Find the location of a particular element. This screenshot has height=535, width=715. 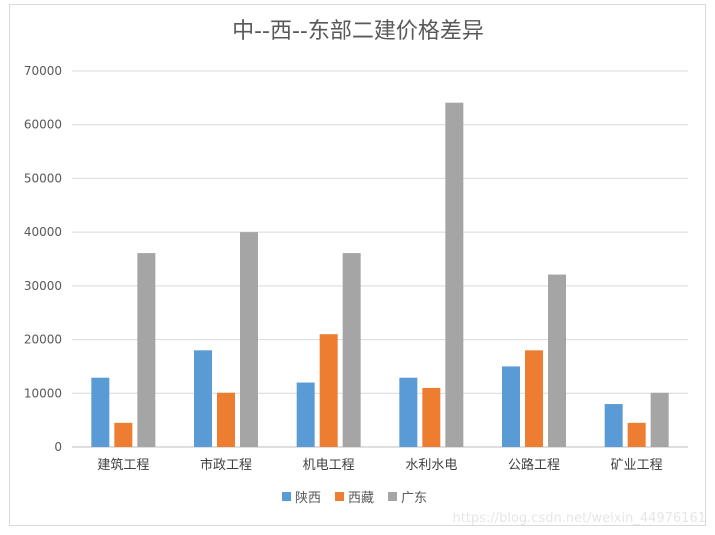

bar-陕西-水利水电 is located at coordinates (408, 412).